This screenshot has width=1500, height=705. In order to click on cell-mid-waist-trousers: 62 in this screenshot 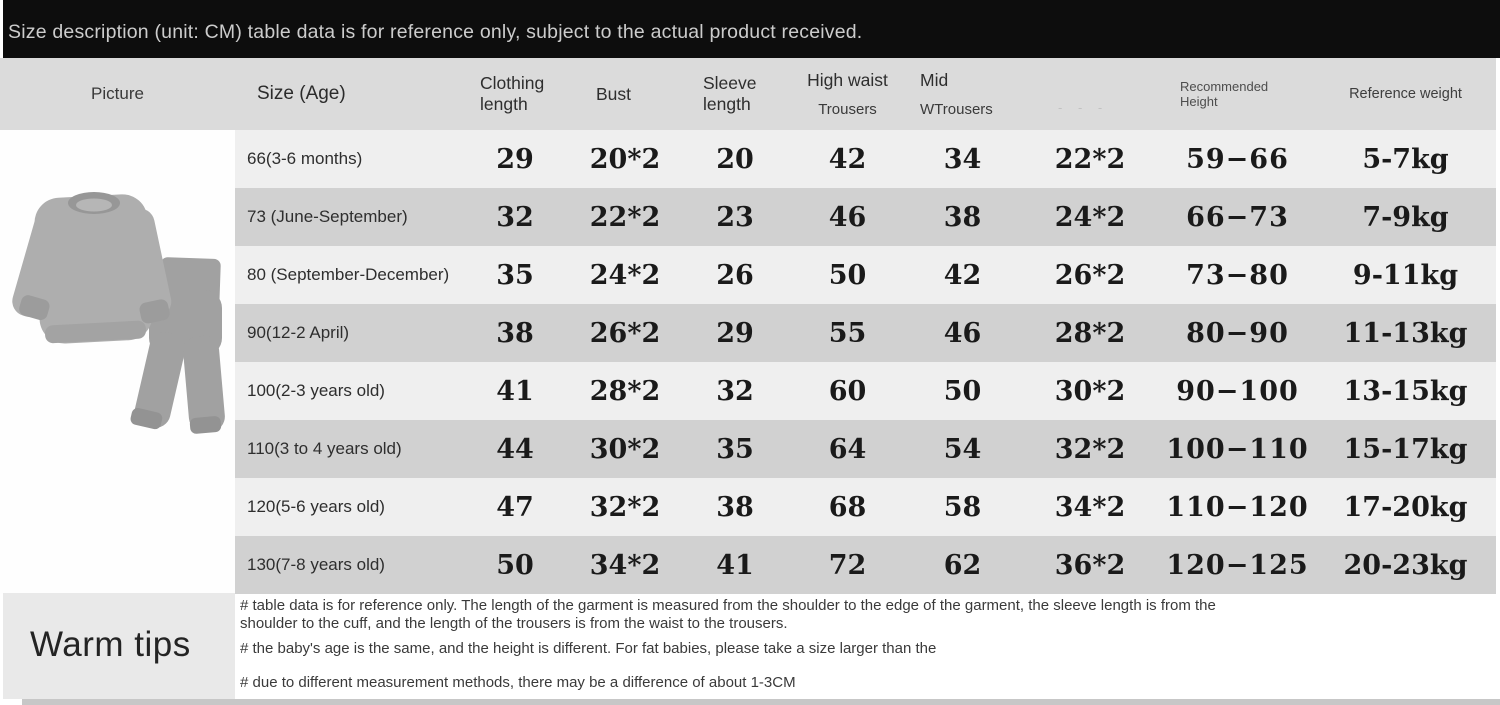, I will do `click(962, 565)`.